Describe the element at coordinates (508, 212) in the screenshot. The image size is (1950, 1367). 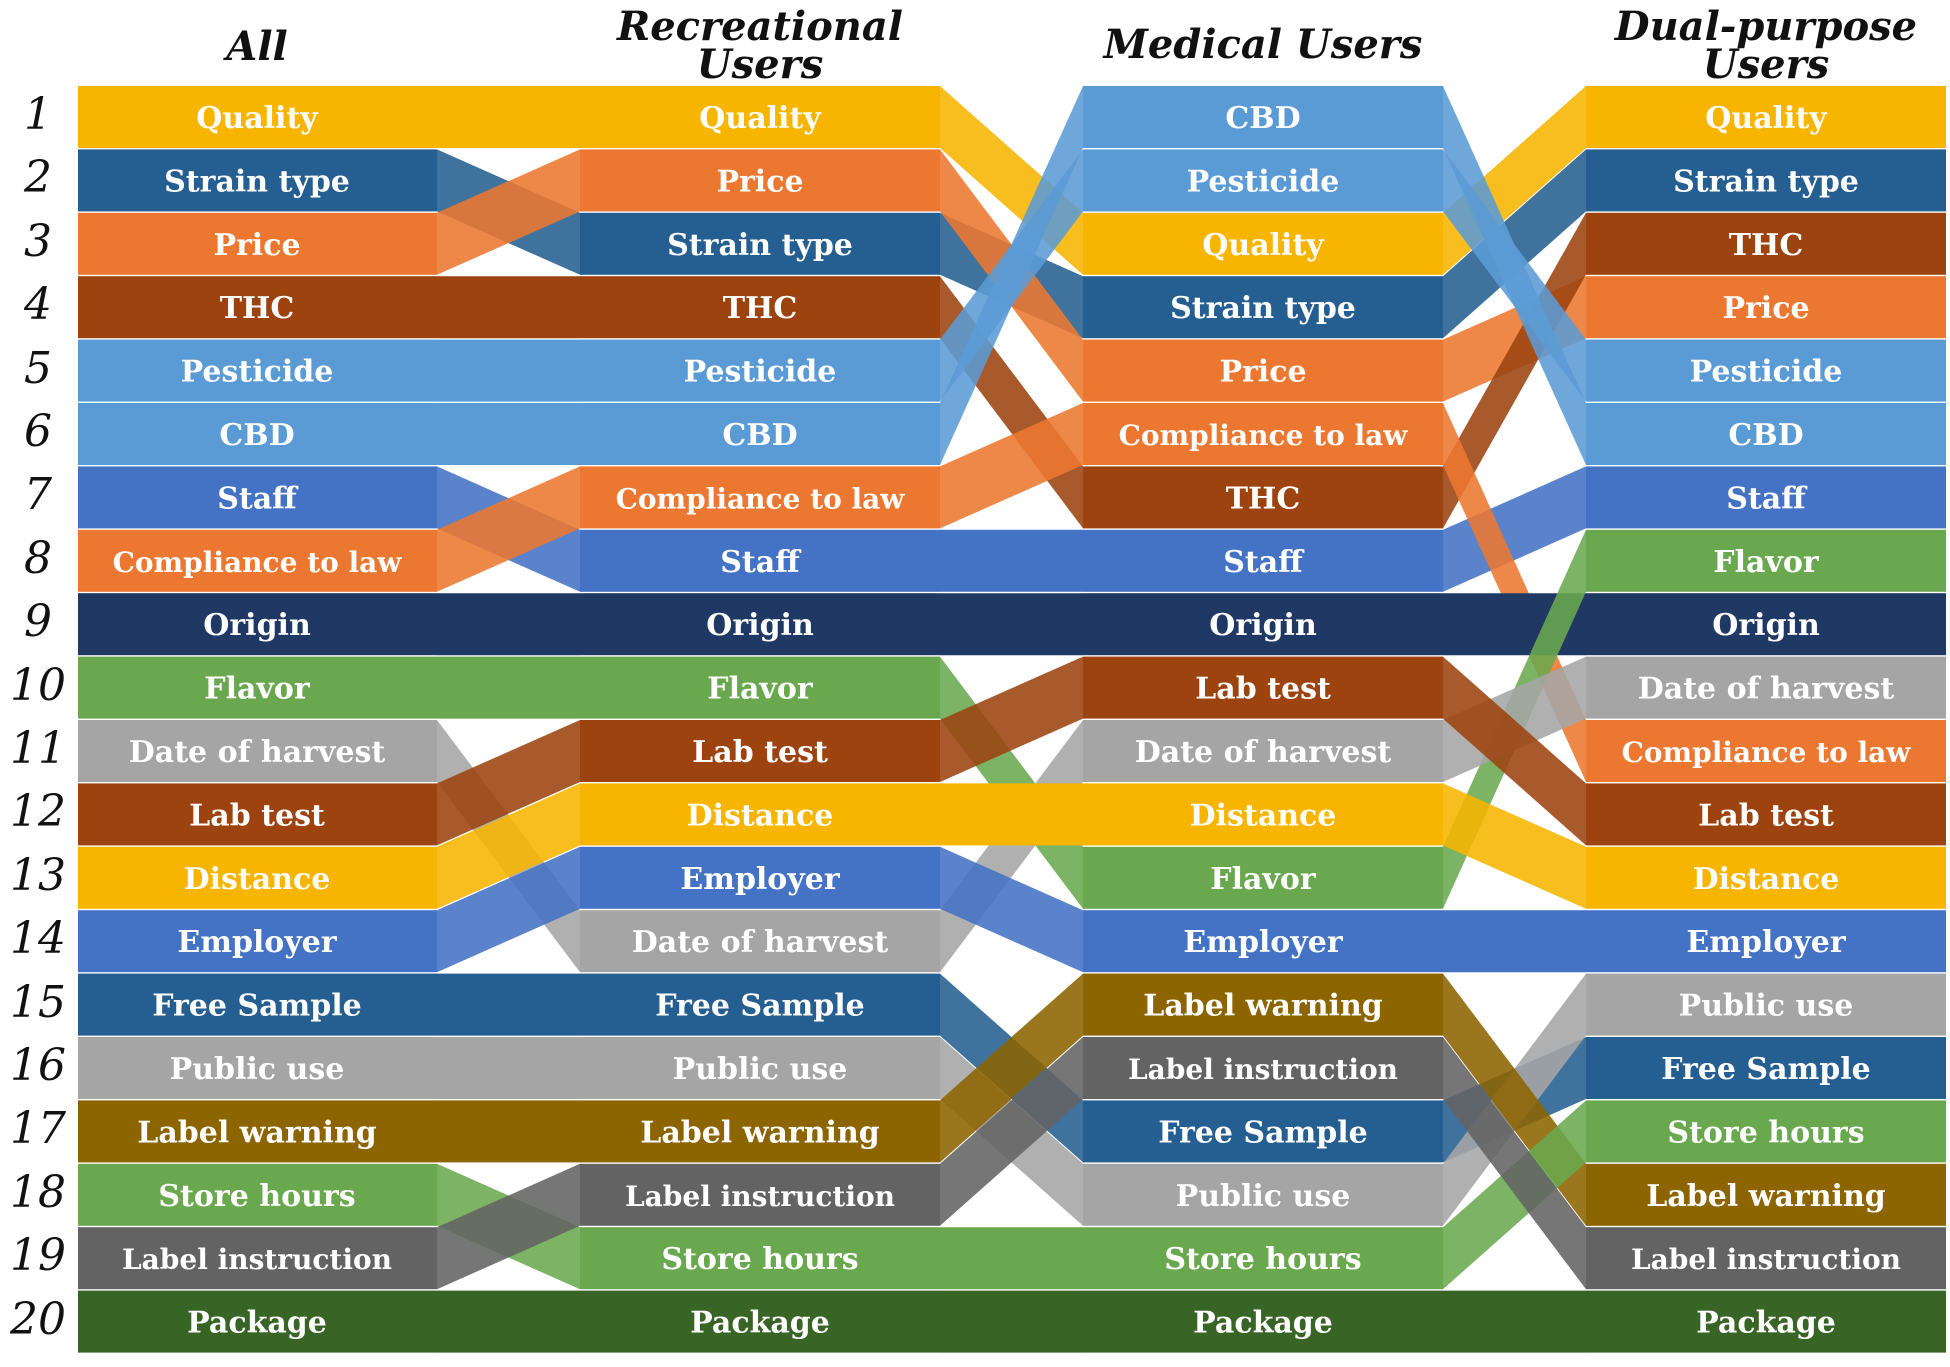
I see `transition-price` at that location.